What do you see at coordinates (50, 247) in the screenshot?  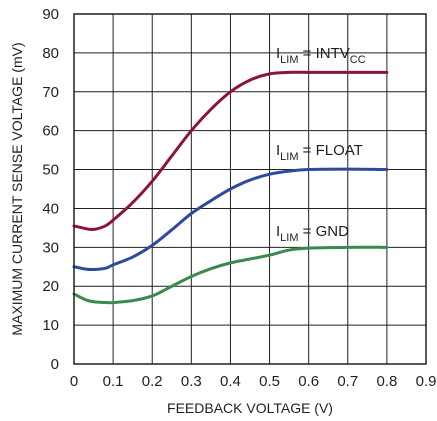 I see `y-tick-label: 30` at bounding box center [50, 247].